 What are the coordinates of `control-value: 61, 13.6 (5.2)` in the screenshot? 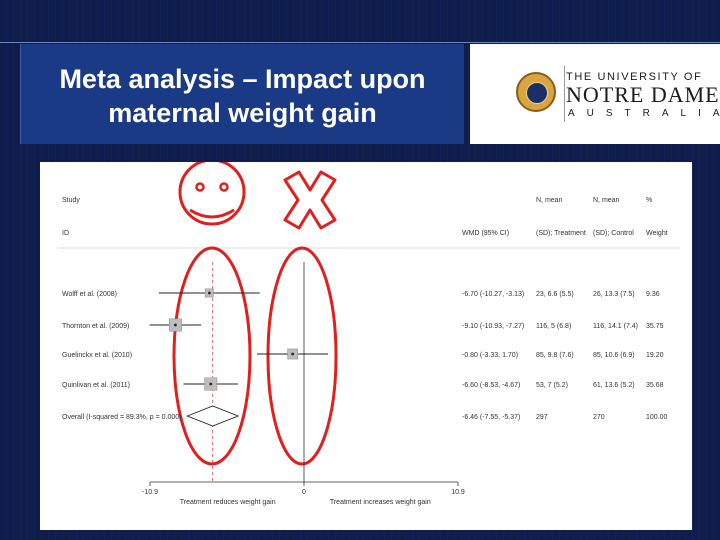 It's located at (614, 385).